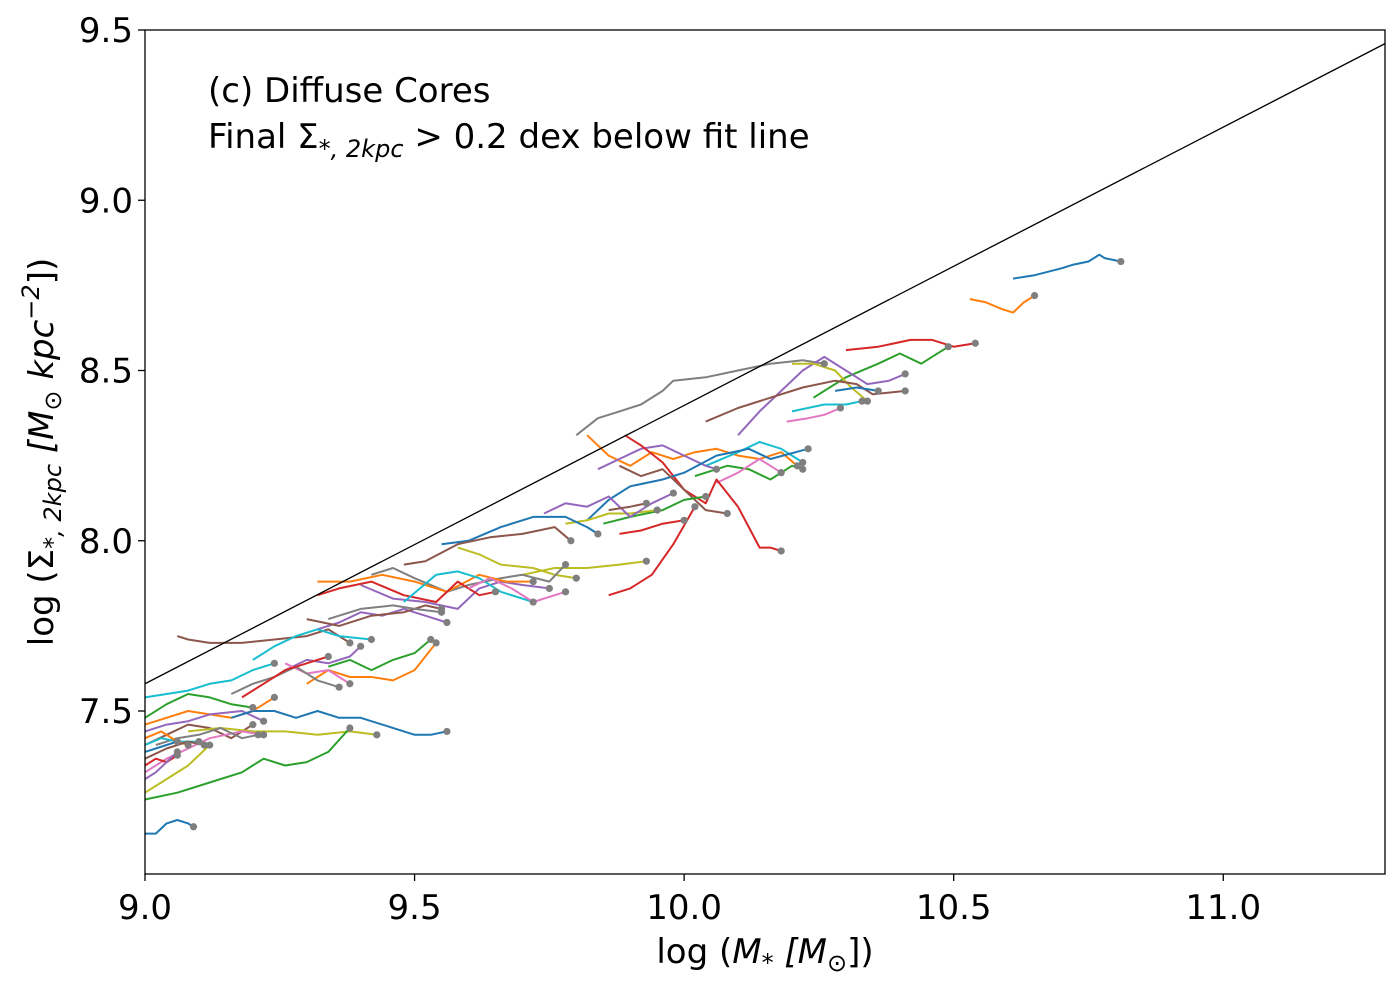 Image resolution: width=1400 pixels, height=986 pixels. Describe the element at coordinates (106, 542) in the screenshot. I see `y-tick-label: 8.0` at that location.